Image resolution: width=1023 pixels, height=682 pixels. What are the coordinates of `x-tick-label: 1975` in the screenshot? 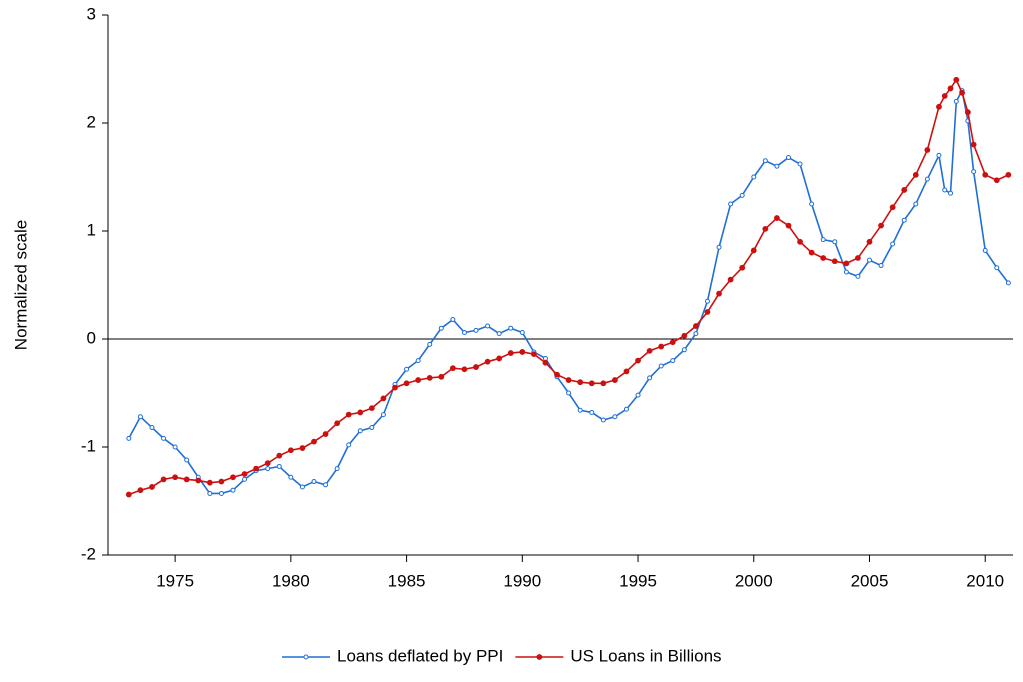 It's located at (175, 580).